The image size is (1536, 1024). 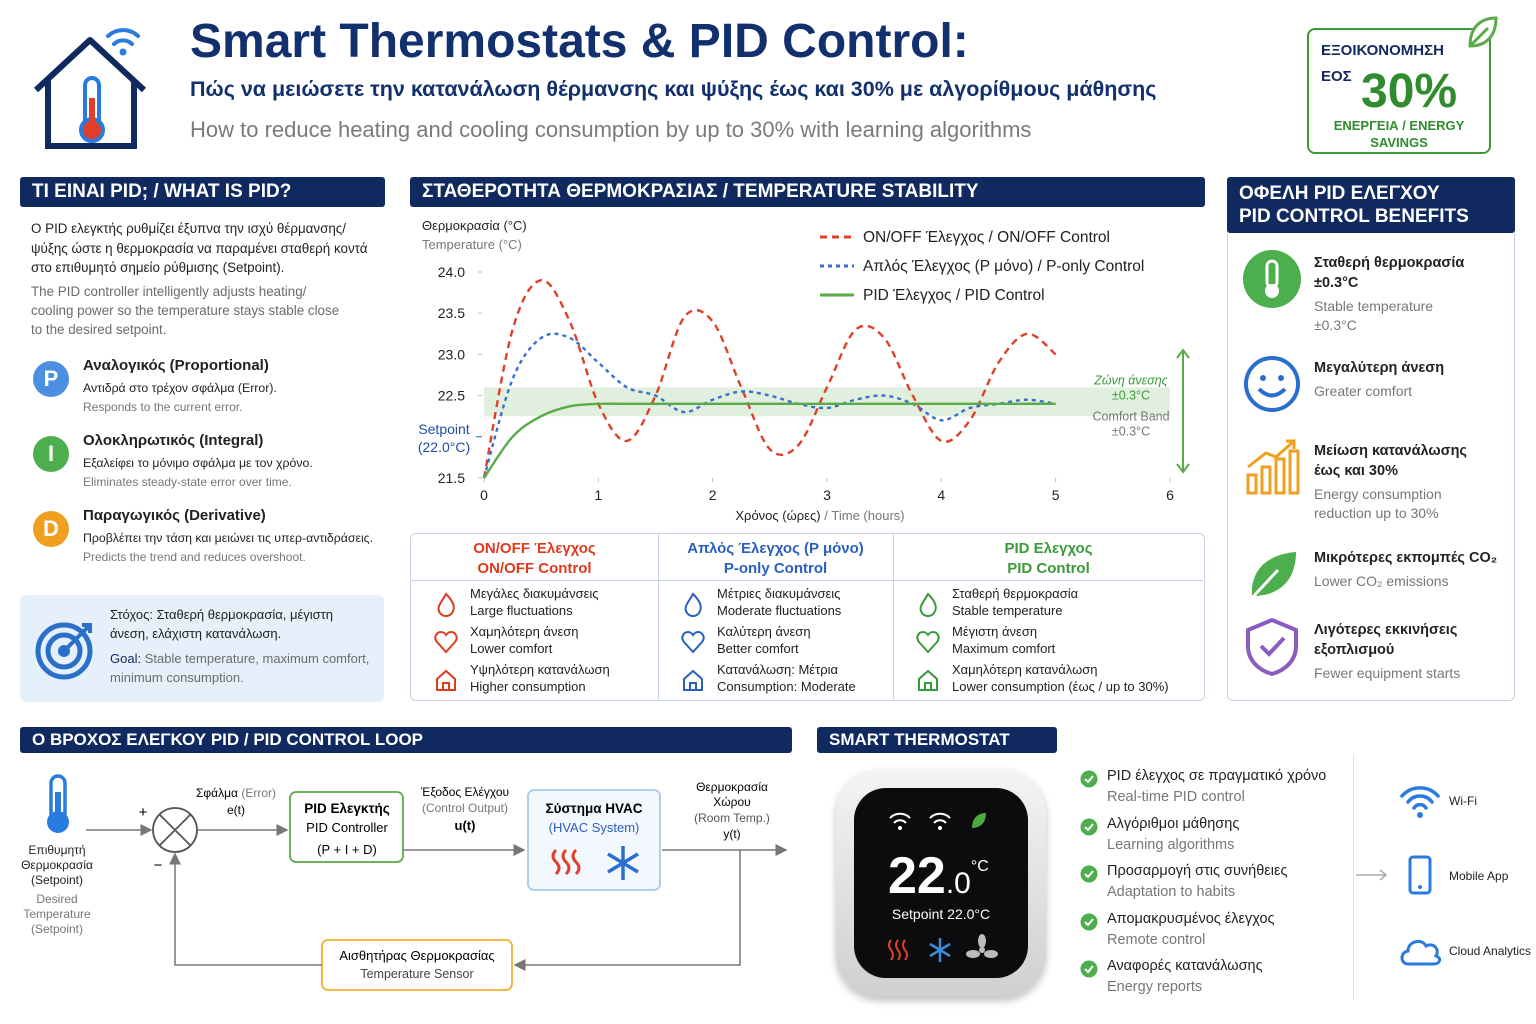 What do you see at coordinates (187, 482) in the screenshot?
I see `term-desc-en: Eliminates steady-state error over time.` at bounding box center [187, 482].